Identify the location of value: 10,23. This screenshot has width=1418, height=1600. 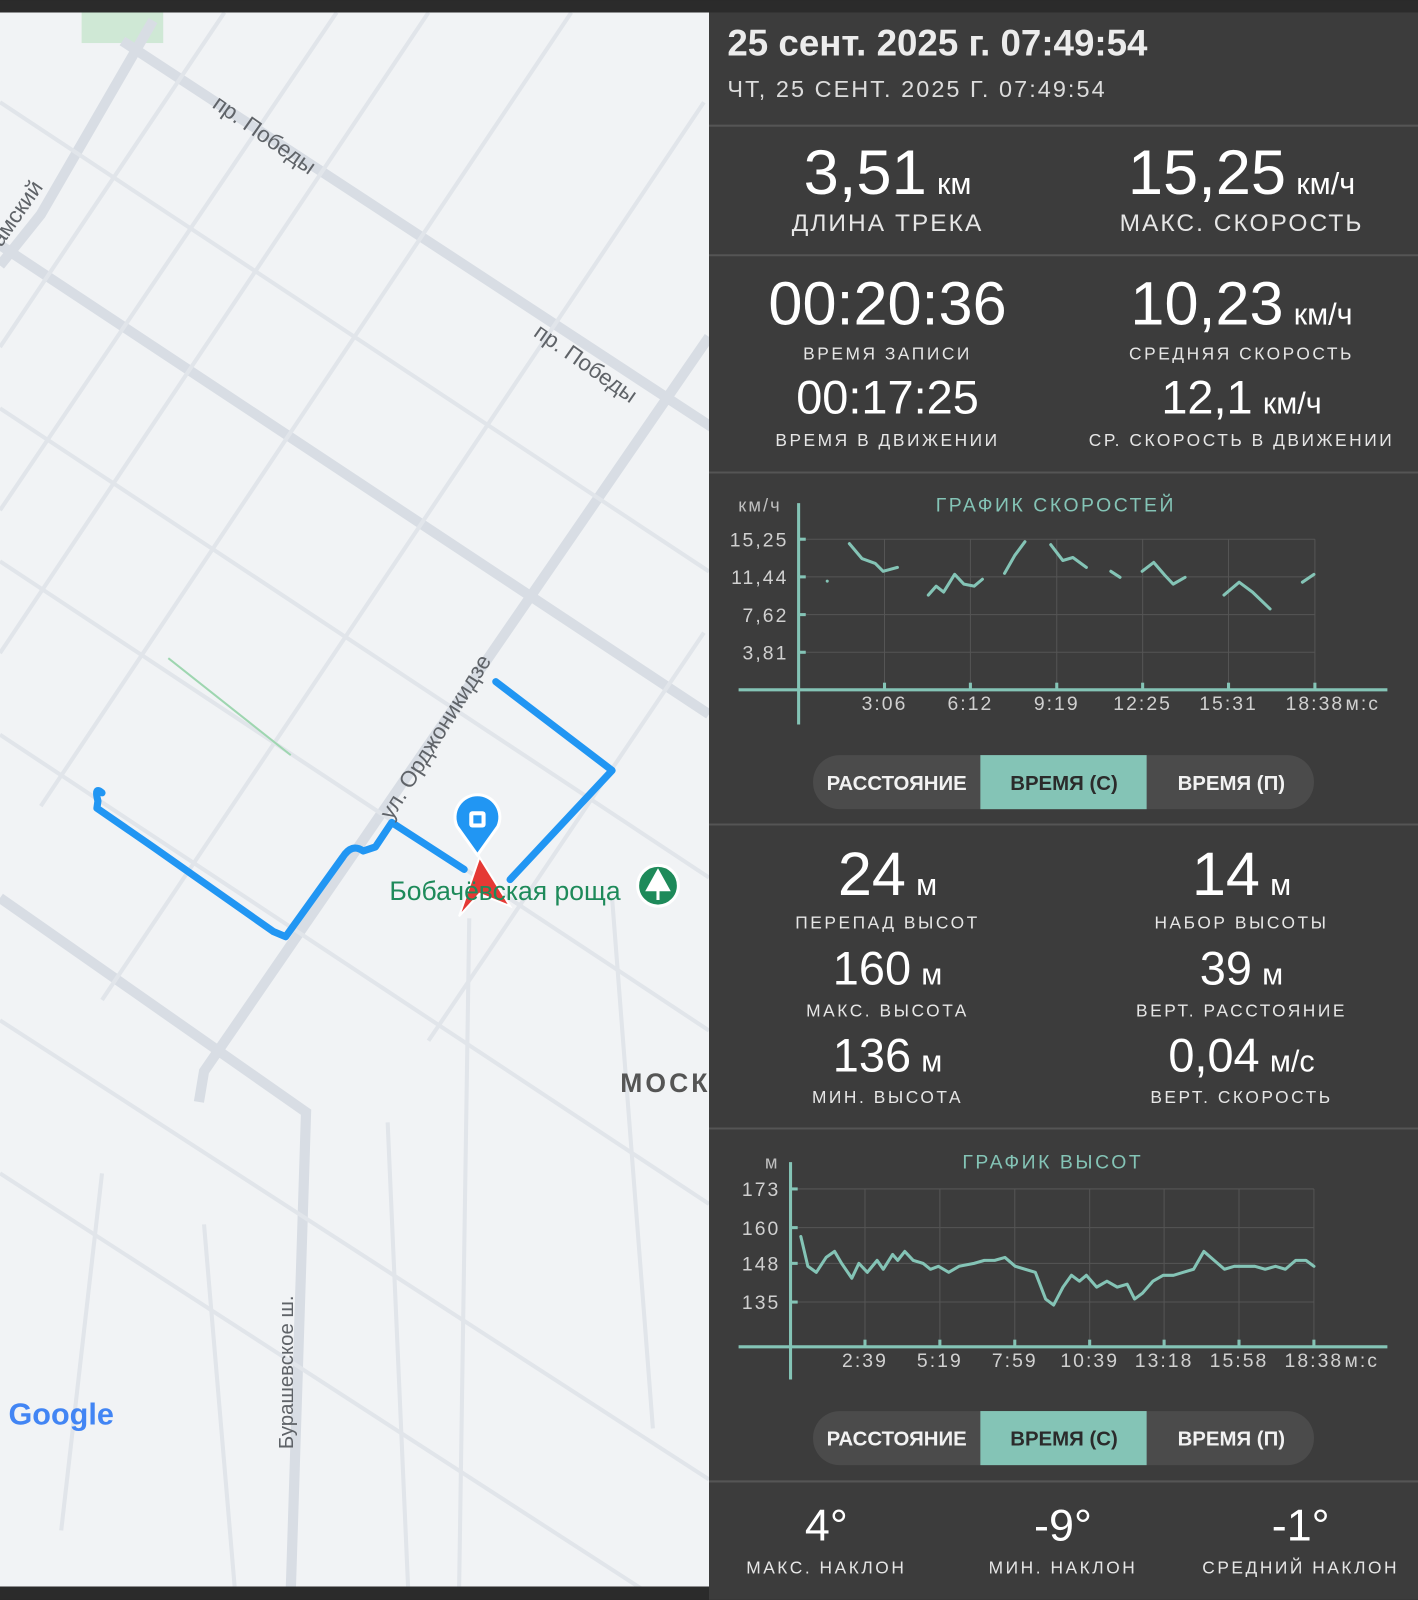
(1206, 304).